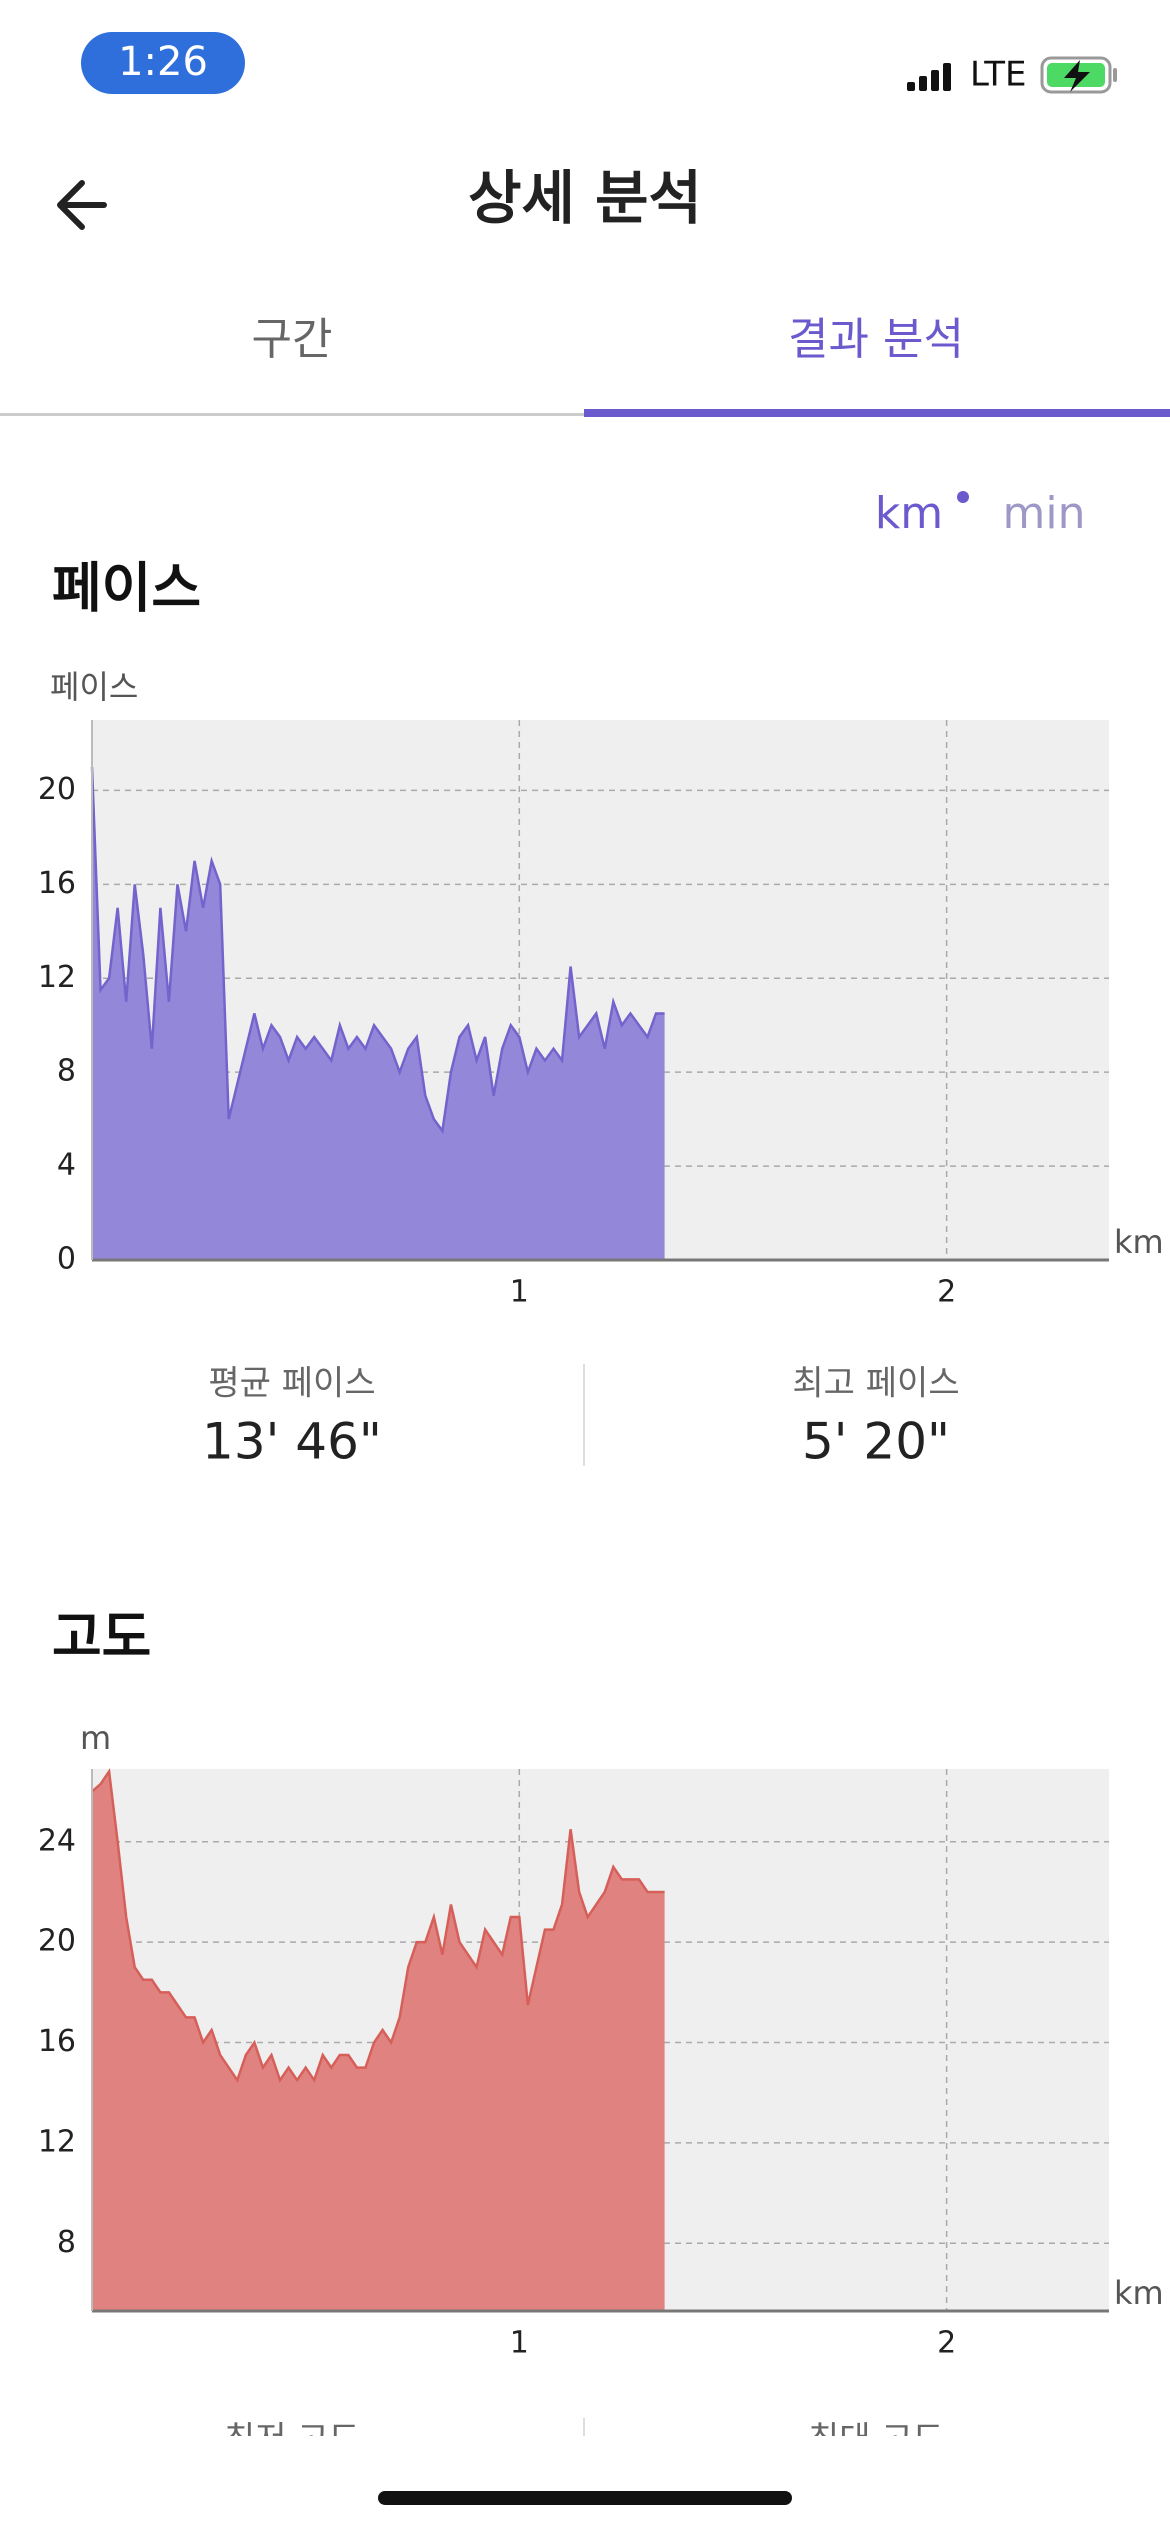 This screenshot has height=2532, width=1170. Describe the element at coordinates (876, 339) in the screenshot. I see `tab: 결과 분석` at that location.